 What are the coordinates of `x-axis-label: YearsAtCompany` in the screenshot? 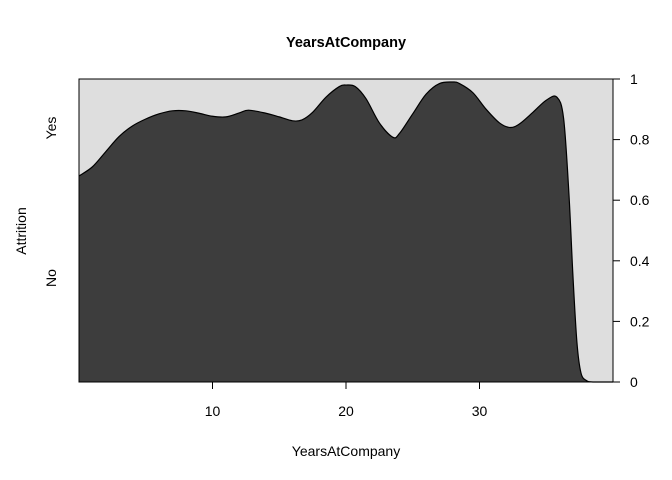 It's located at (346, 451).